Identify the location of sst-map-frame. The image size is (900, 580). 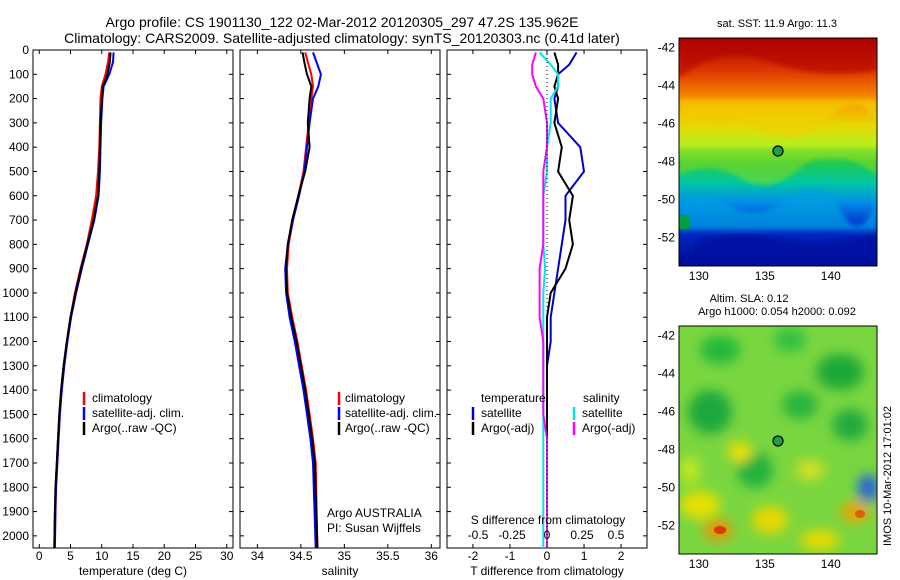
(778, 152).